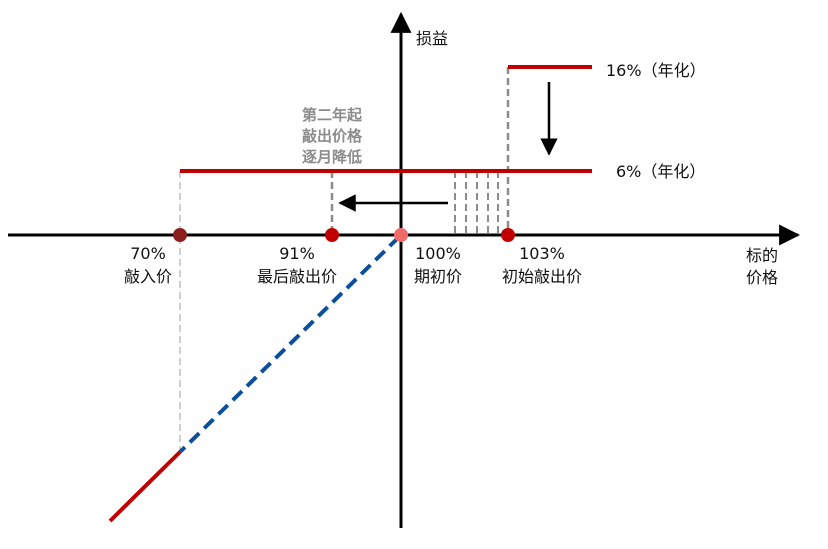  I want to click on note-line-1: 第二年起, so click(332, 115).